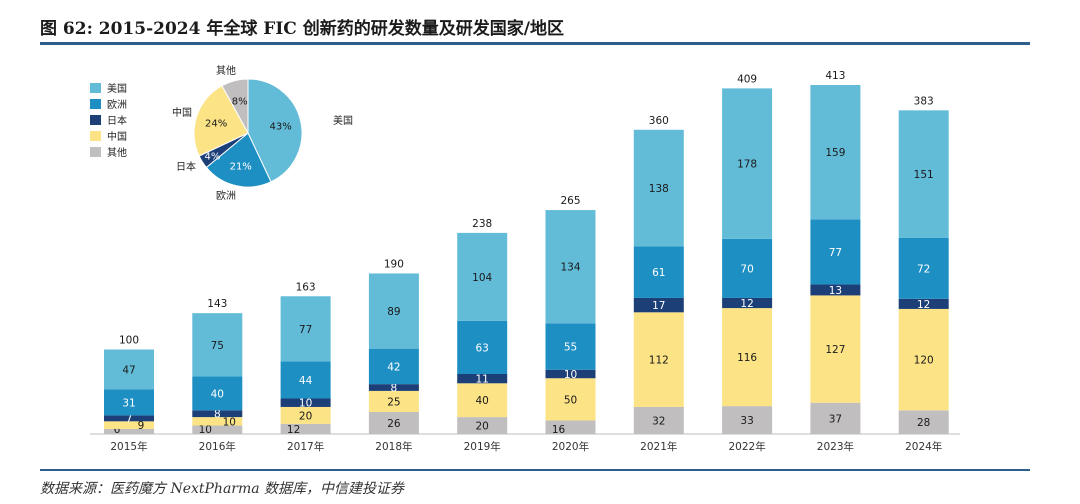 This screenshot has height=504, width=1080. Describe the element at coordinates (923, 446) in the screenshot. I see `x-tick-label: 2024年` at that location.